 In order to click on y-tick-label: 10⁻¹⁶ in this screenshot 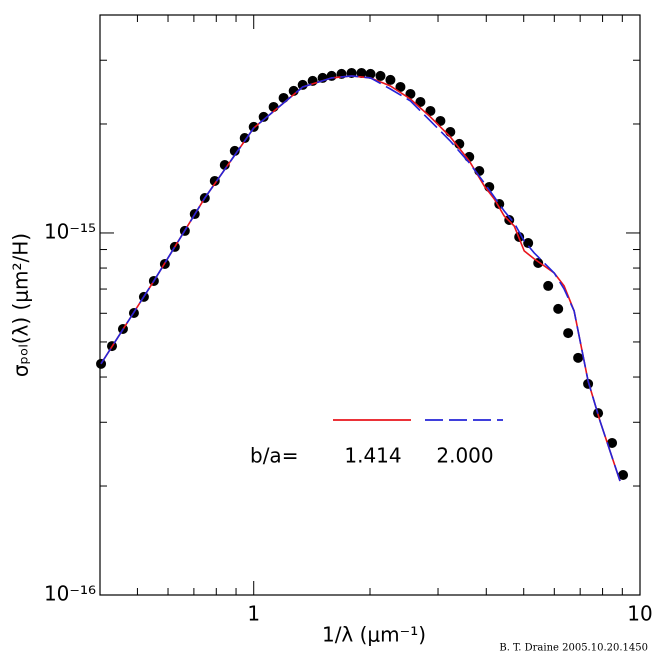, I will do `click(70, 594)`.